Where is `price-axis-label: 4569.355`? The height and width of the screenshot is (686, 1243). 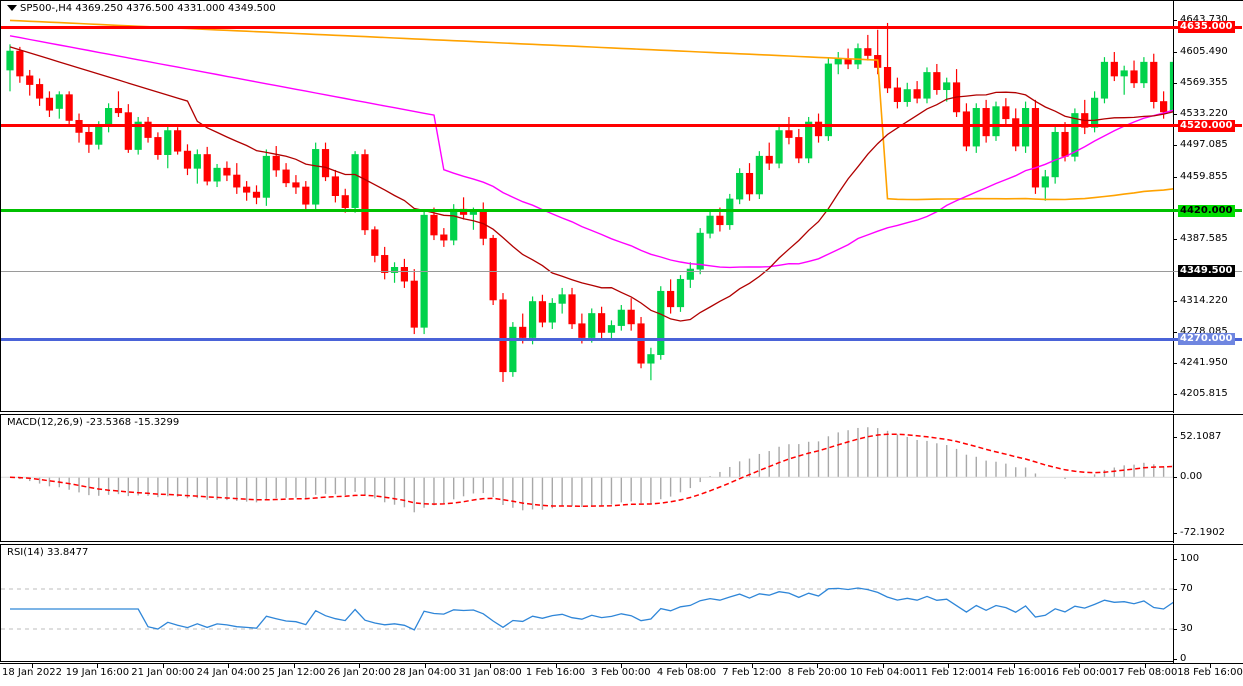 price-axis-label: 4569.355 is located at coordinates (1204, 83).